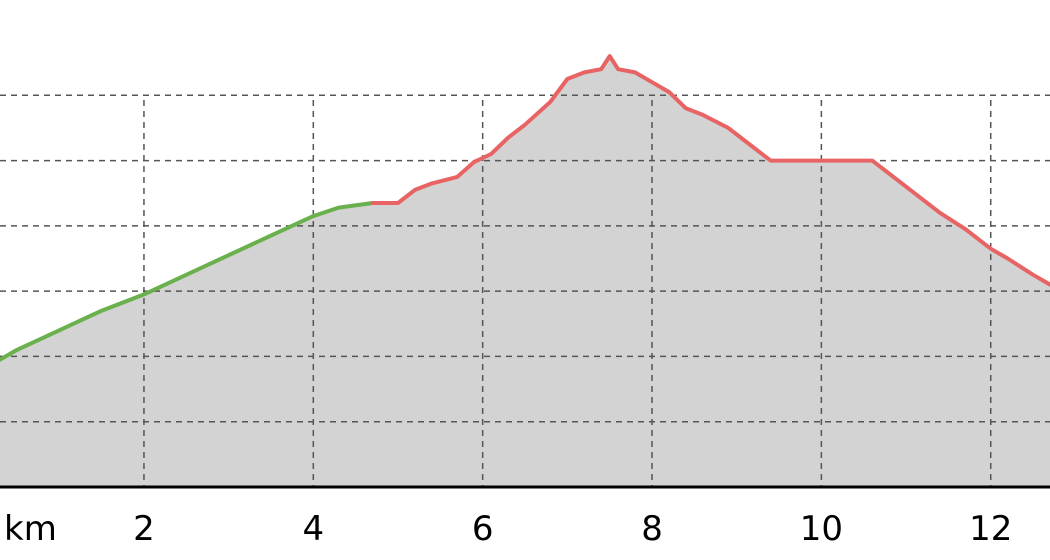 The image size is (1050, 560). What do you see at coordinates (187, 281) in the screenshot?
I see `uphill-series-line` at bounding box center [187, 281].